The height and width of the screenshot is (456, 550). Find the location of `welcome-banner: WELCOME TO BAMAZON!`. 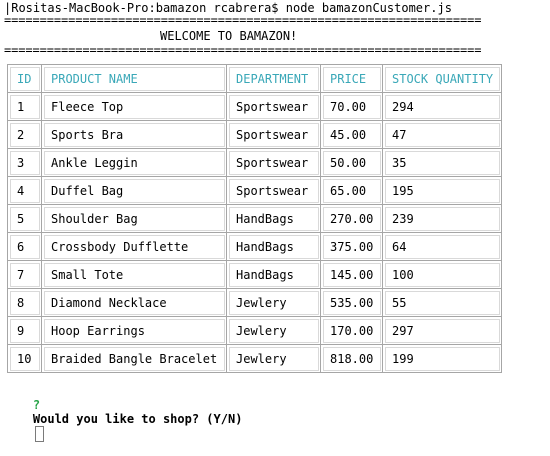

welcome-banner: WELCOME TO BAMAZON! is located at coordinates (229, 36).